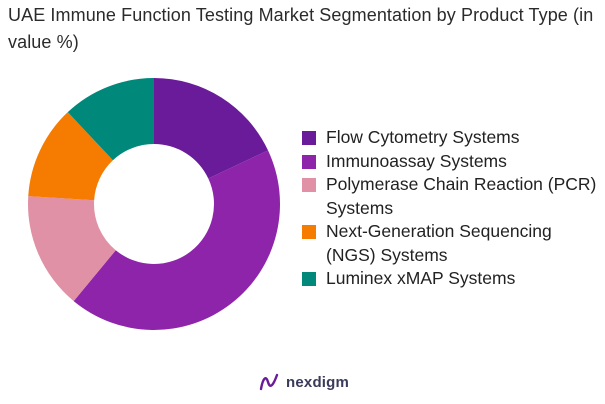 The image size is (605, 404). Describe the element at coordinates (269, 382) in the screenshot. I see `nexdigm-logo-icon` at that location.